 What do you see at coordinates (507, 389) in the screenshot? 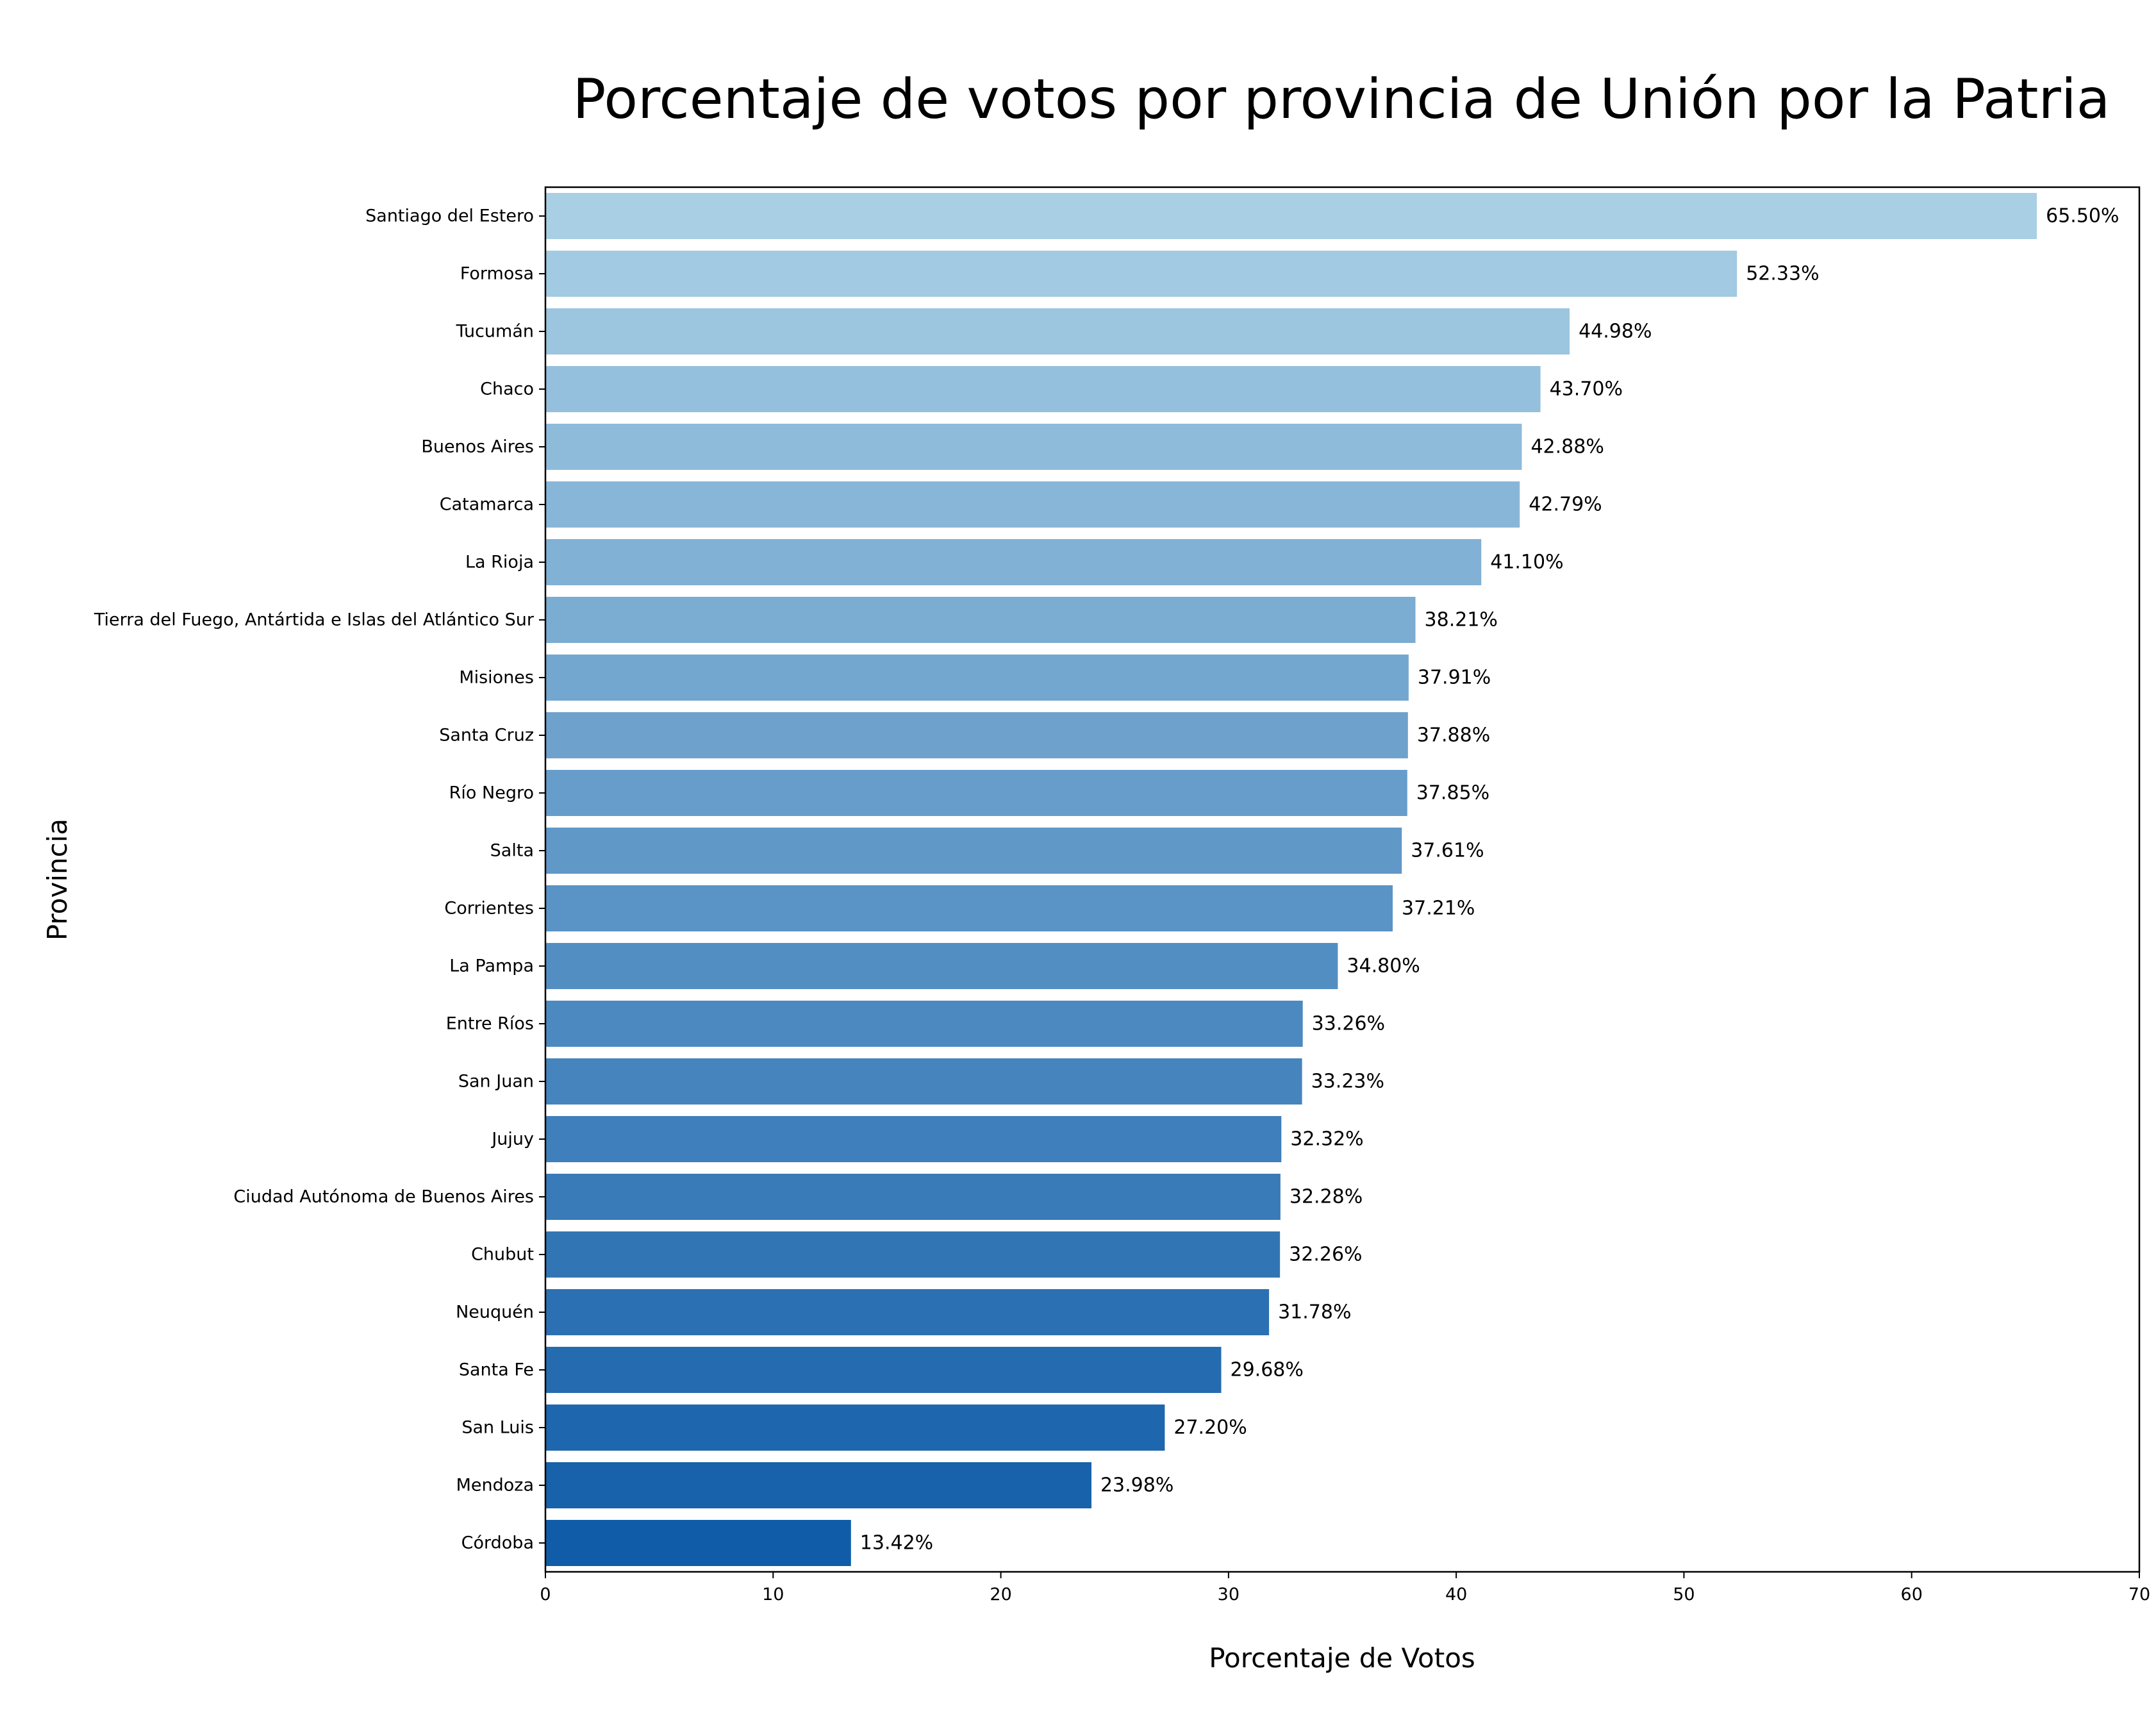
I see `y-tick-label: Chaco` at bounding box center [507, 389].